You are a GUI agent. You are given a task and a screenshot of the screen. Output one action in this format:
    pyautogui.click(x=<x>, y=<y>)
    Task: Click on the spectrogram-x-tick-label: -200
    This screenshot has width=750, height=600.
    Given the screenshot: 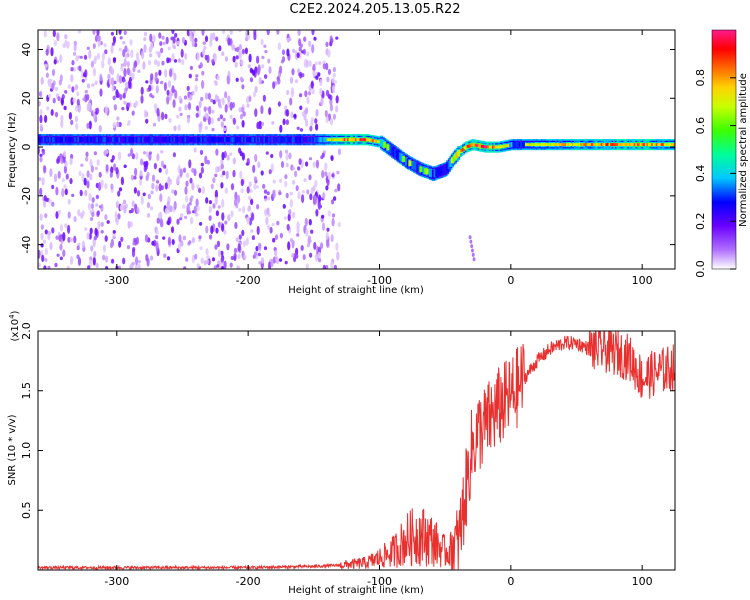 What is the action you would take?
    pyautogui.click(x=248, y=280)
    